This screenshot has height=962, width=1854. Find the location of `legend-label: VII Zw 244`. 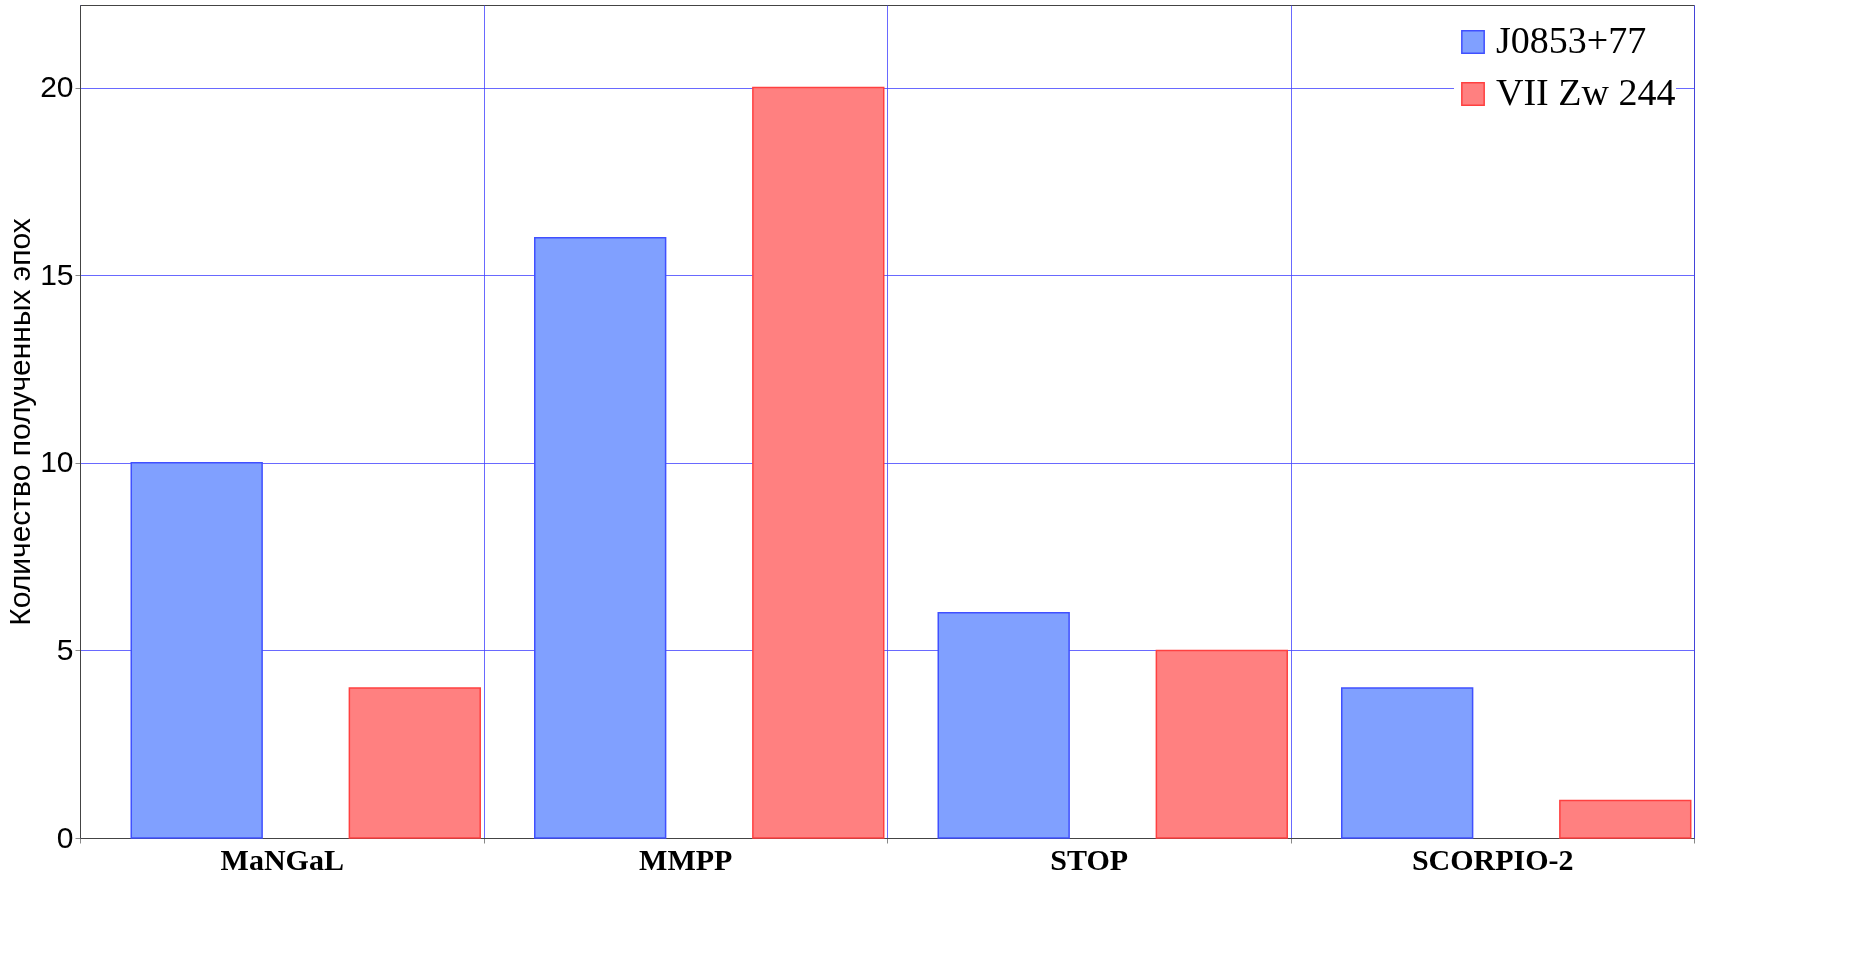

legend-label: VII Zw 244 is located at coordinates (1586, 92).